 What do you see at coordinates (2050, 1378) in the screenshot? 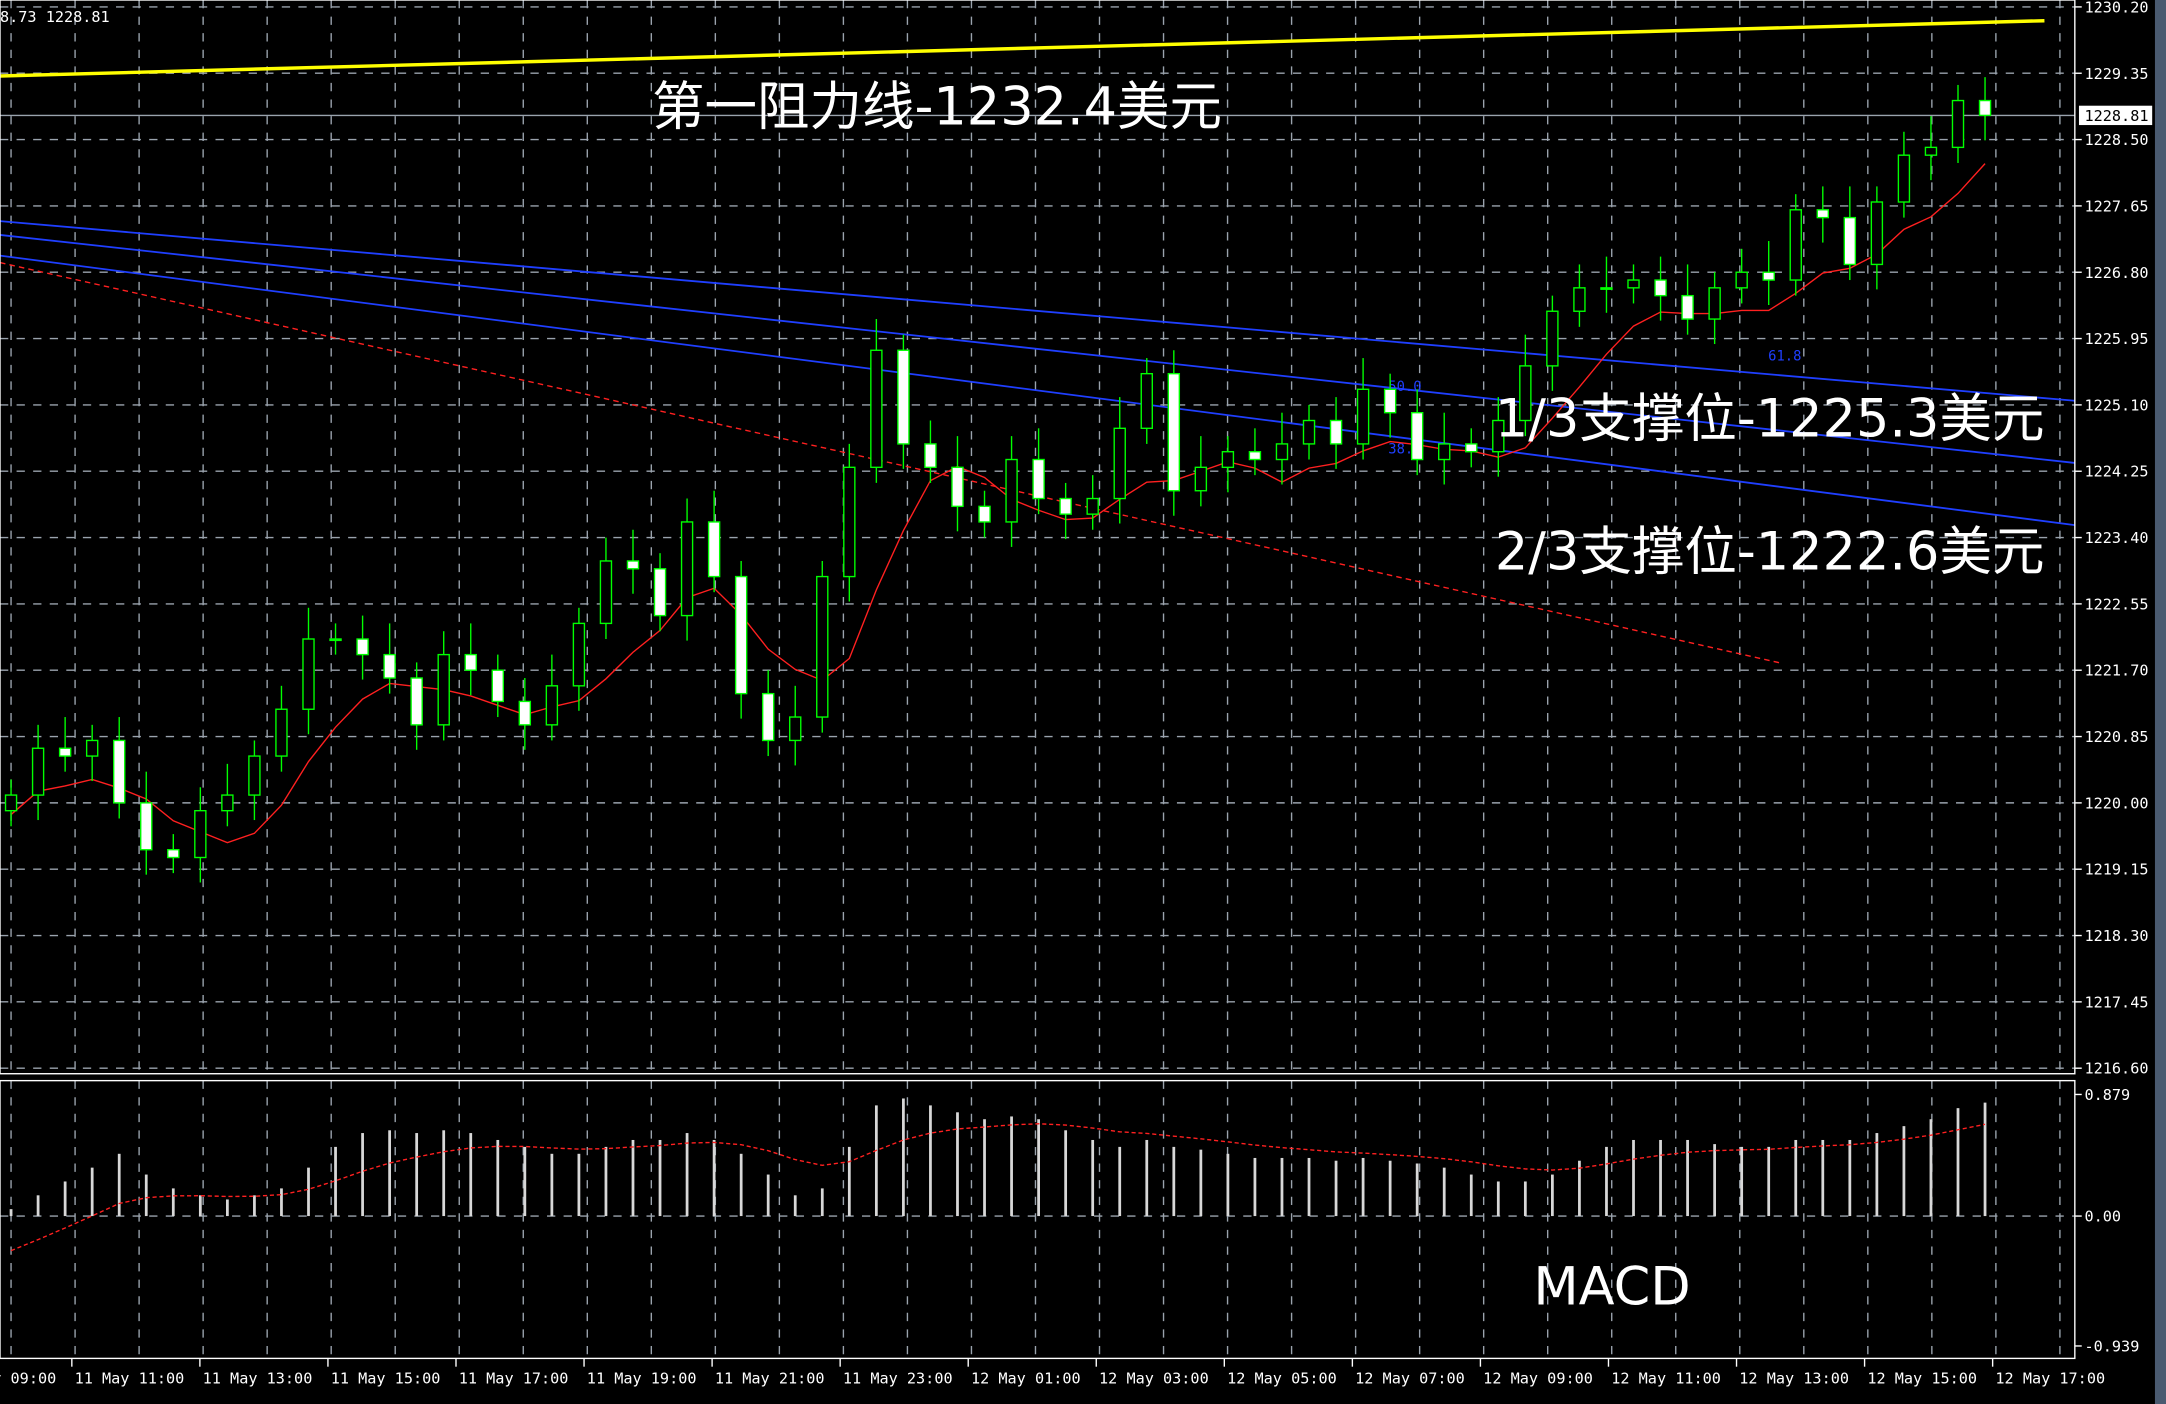
I see `time-tick-label: 12 May 17:00` at bounding box center [2050, 1378].